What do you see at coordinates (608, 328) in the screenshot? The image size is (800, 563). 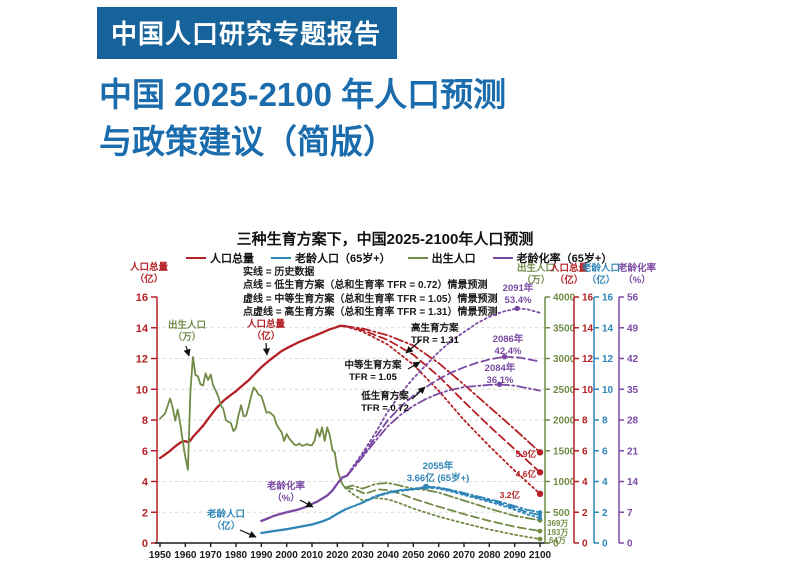 I see `right-axis-tick-label-elderly: 14` at bounding box center [608, 328].